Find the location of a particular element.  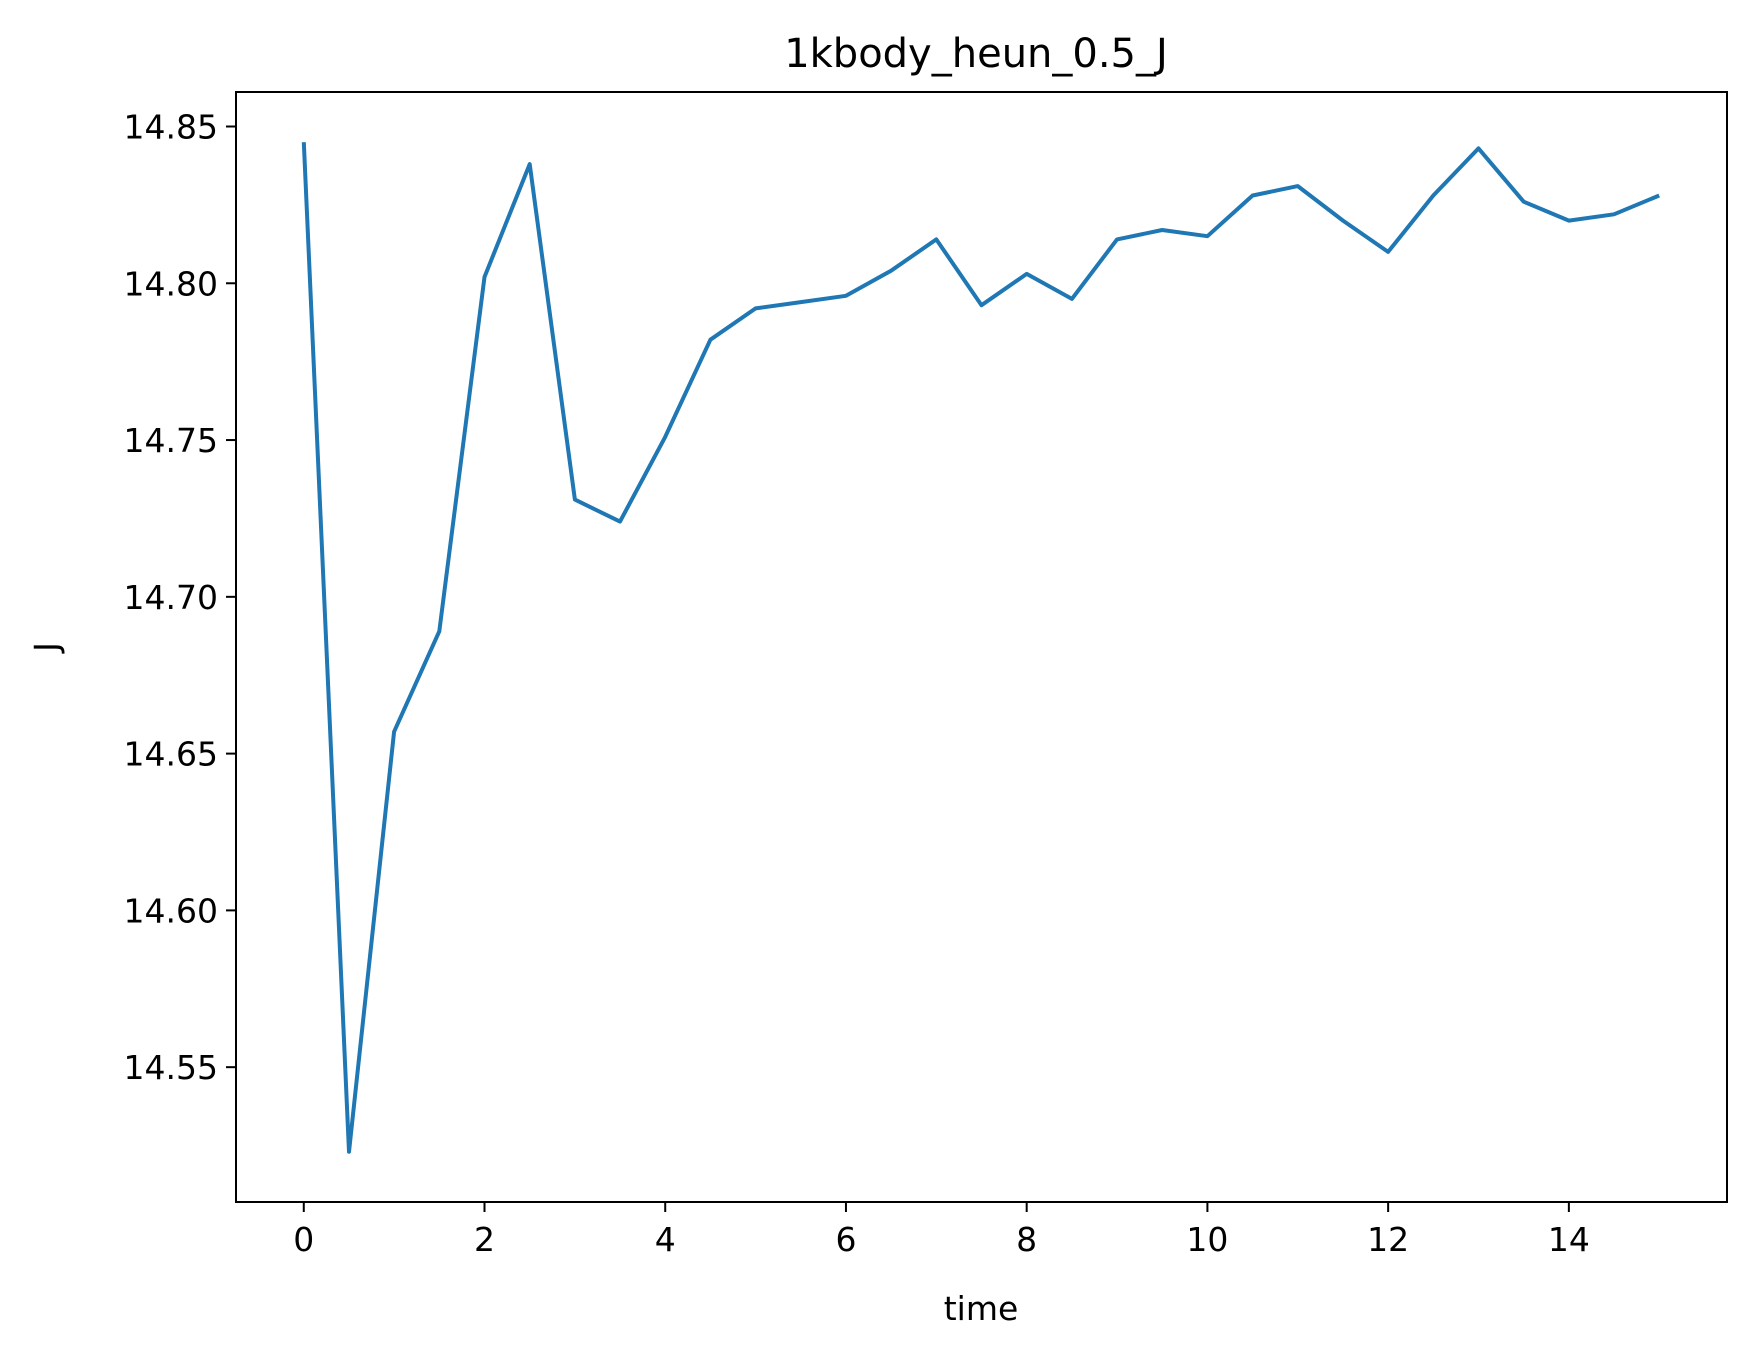

x-axis-label: time is located at coordinates (981, 1308).